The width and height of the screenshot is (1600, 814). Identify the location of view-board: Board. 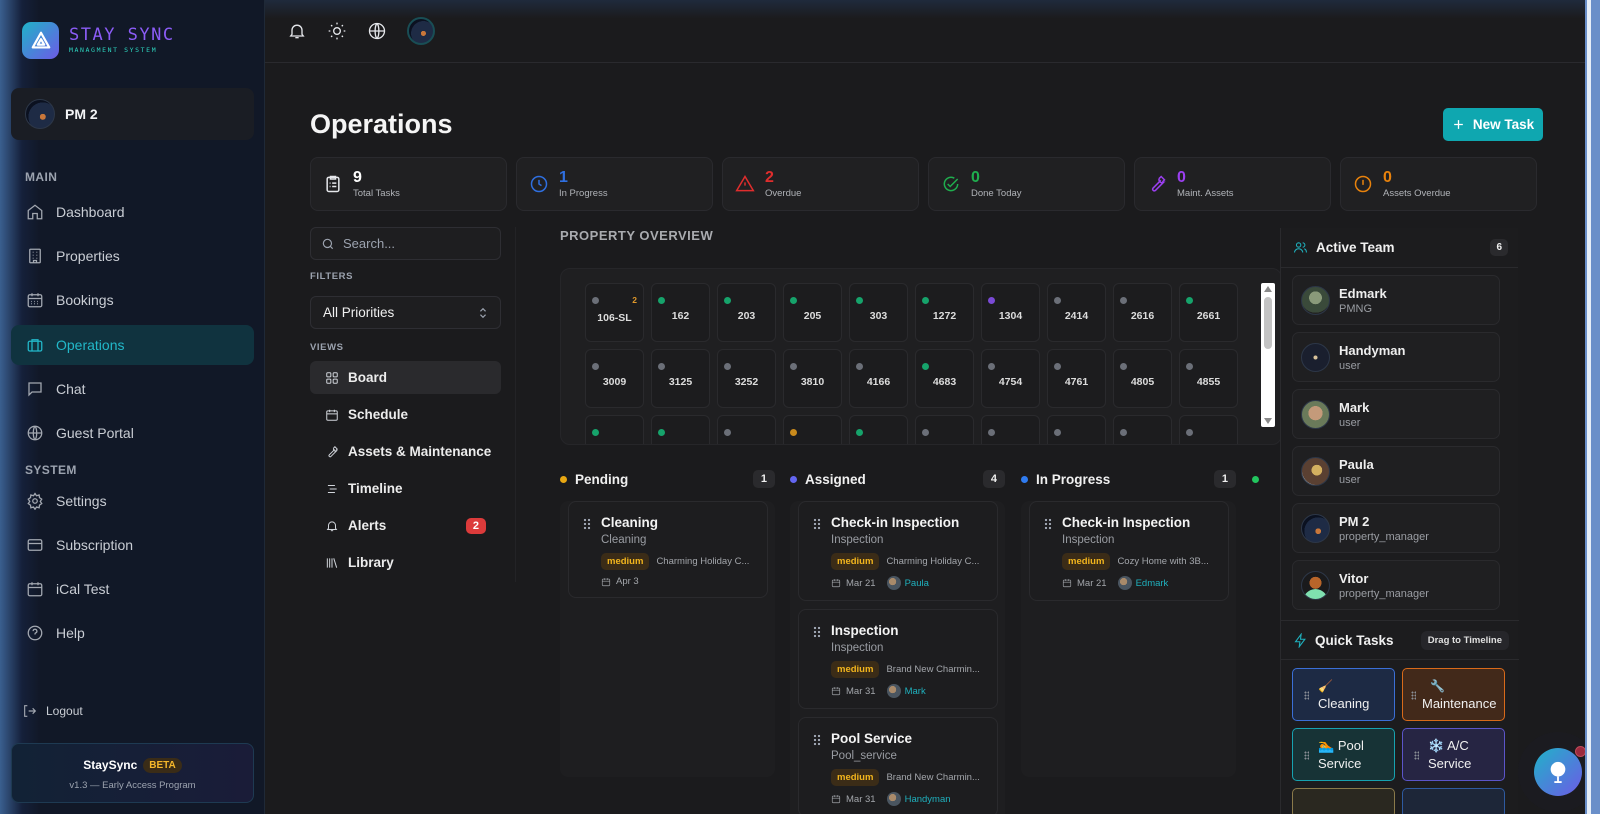
(405, 377).